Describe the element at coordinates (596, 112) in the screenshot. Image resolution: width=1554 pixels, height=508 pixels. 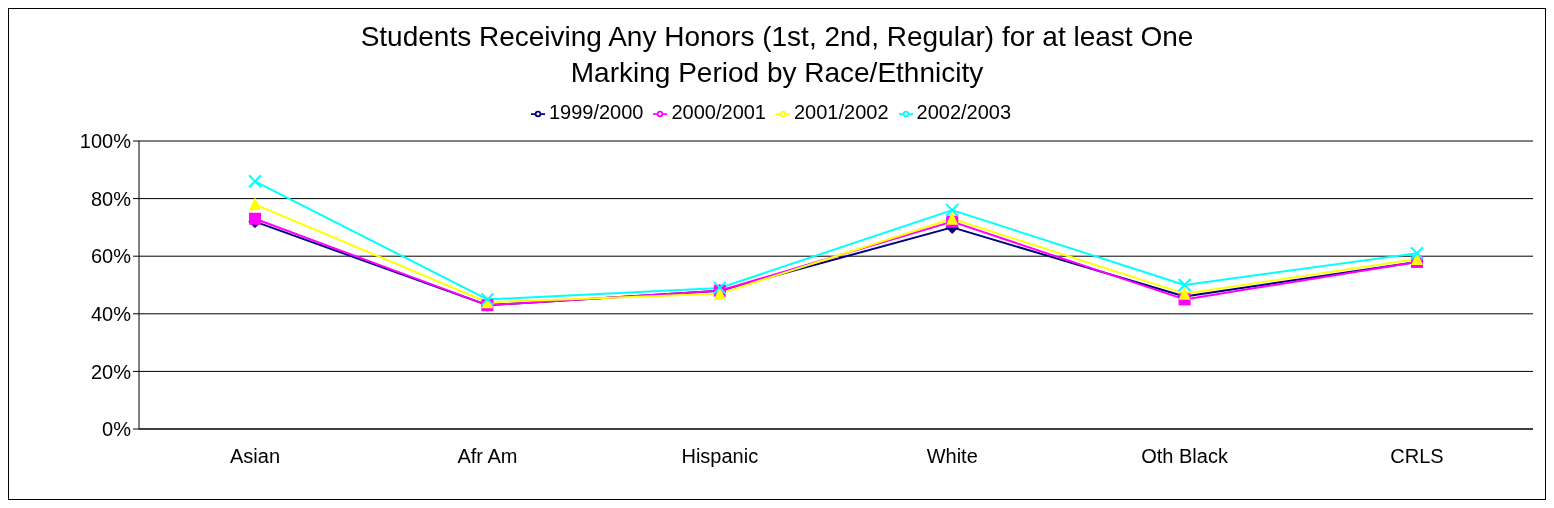
I see `legend-label: 1999/2000` at that location.